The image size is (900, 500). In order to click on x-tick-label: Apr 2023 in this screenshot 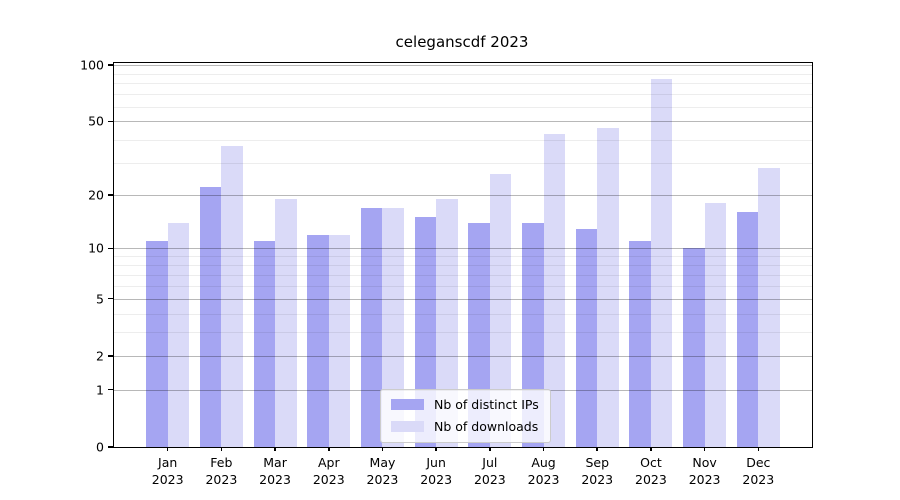, I will do `click(328, 471)`.